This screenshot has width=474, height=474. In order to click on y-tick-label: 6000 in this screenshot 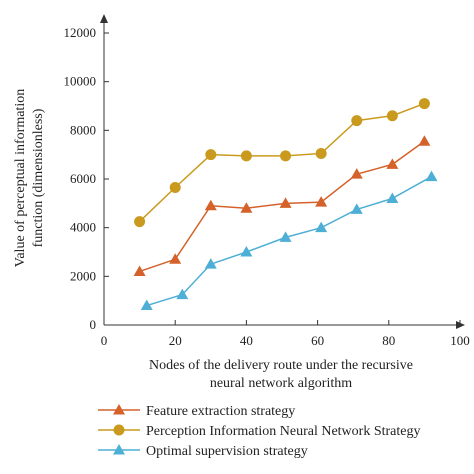, I will do `click(83, 178)`.